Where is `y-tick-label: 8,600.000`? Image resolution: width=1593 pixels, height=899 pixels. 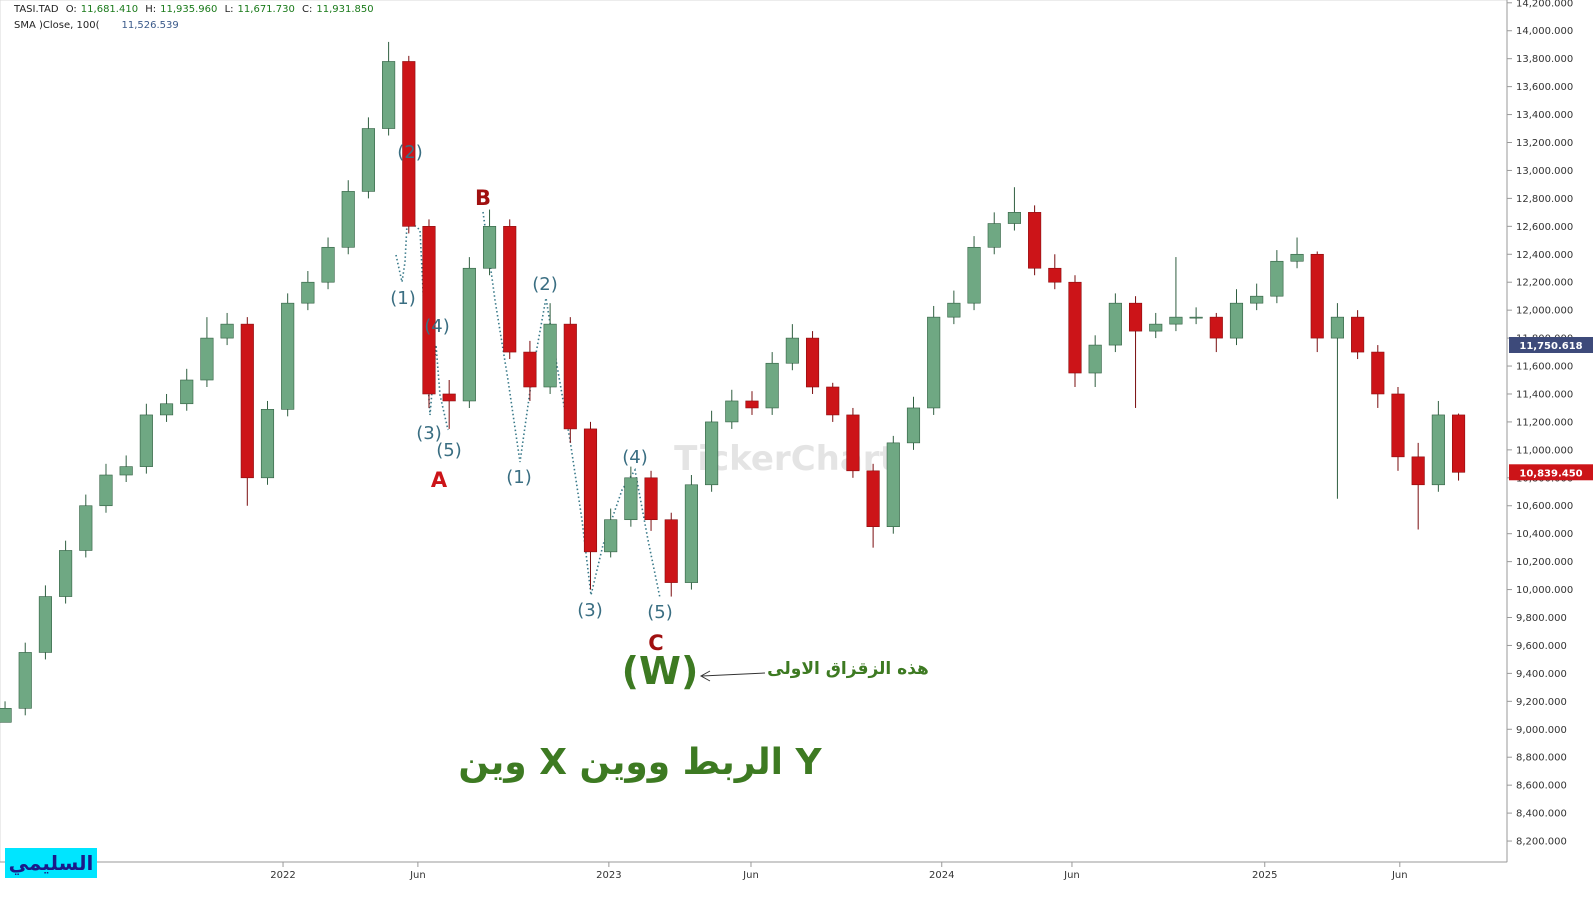 y-tick-label: 8,600.000 is located at coordinates (1541, 786).